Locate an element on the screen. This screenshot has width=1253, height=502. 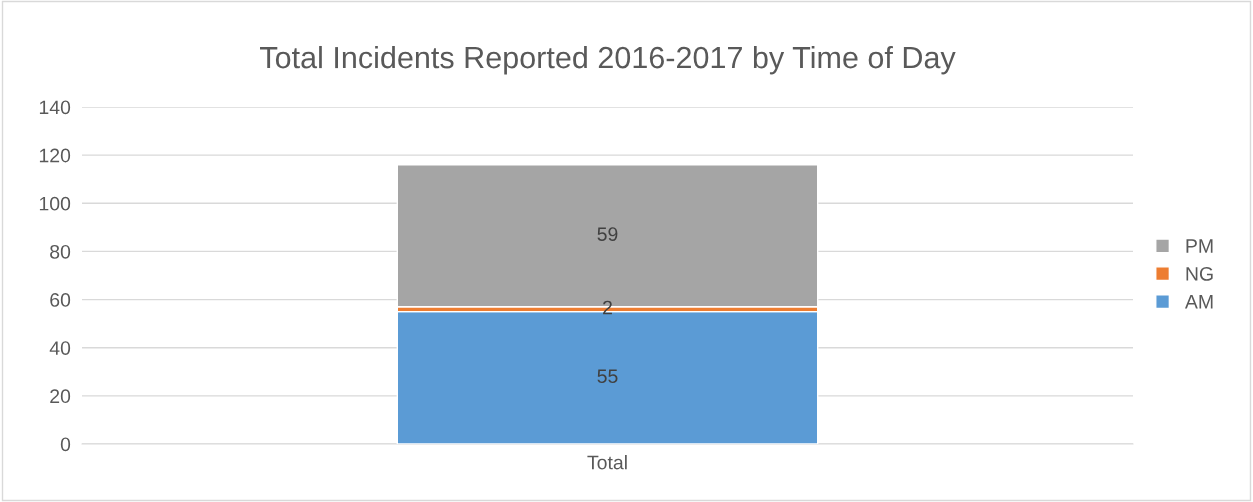
y-tick-label: 140 is located at coordinates (55, 107).